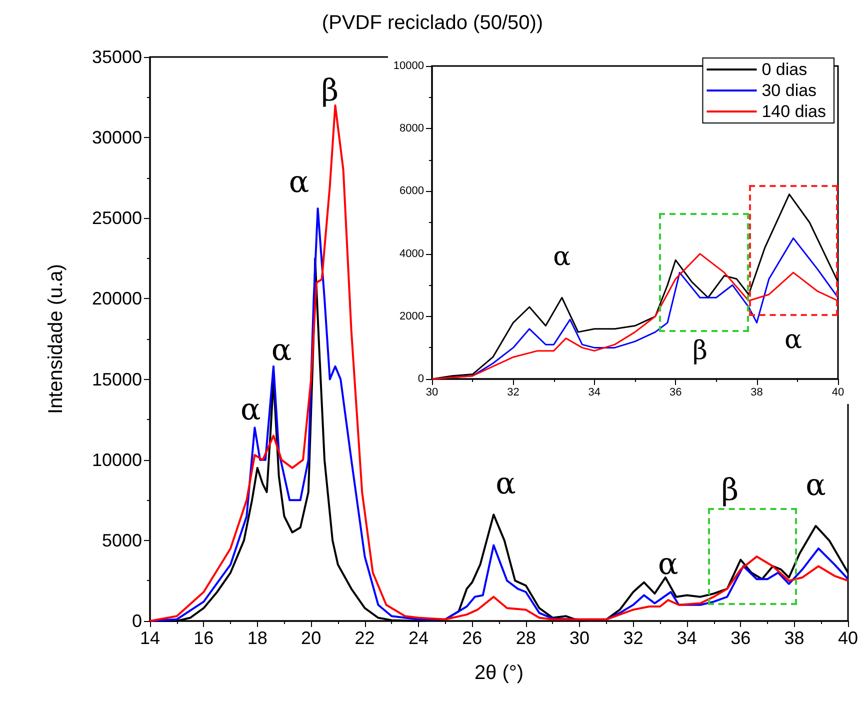 The height and width of the screenshot is (714, 865). What do you see at coordinates (117, 138) in the screenshot?
I see `y-tick-label: 30000` at bounding box center [117, 138].